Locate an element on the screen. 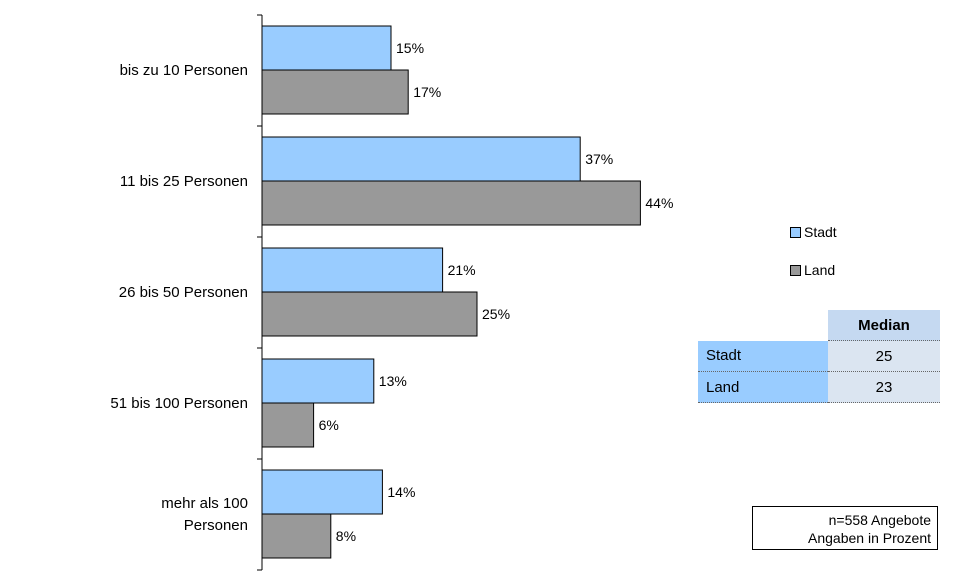 The image size is (955, 575). data-label-stadt: 37% is located at coordinates (599, 159).